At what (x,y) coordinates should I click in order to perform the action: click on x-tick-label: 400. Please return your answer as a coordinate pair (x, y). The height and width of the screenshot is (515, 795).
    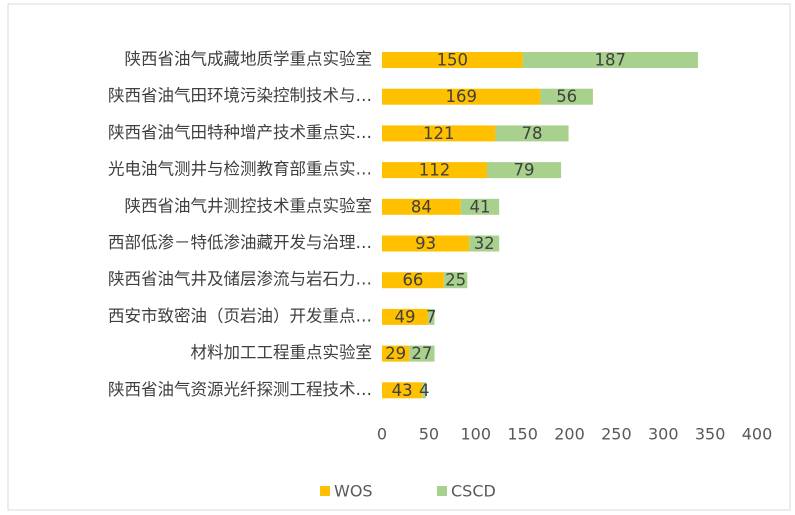
    Looking at the image, I should click on (757, 434).